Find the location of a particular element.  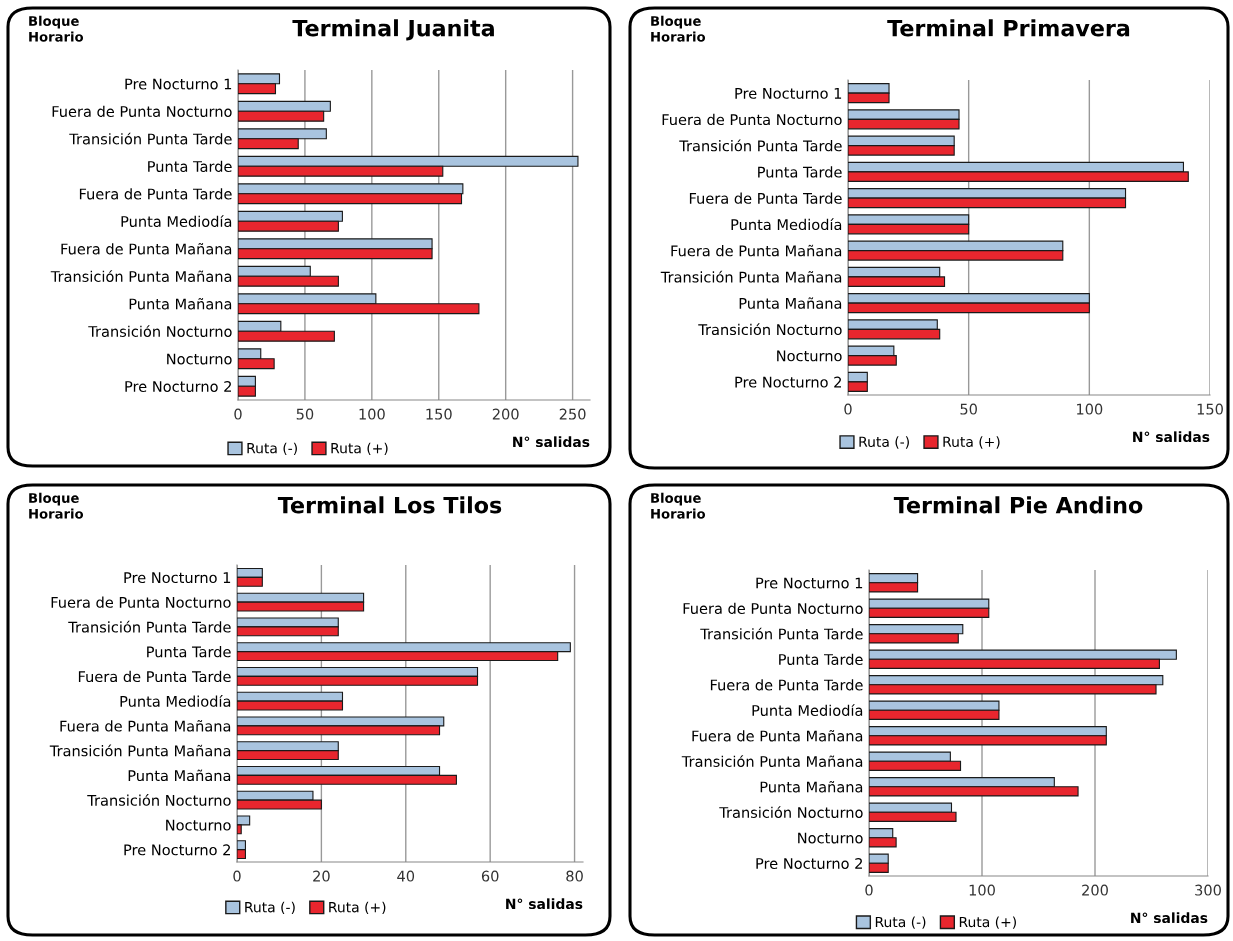

x-tick-label: 60 is located at coordinates (490, 876).